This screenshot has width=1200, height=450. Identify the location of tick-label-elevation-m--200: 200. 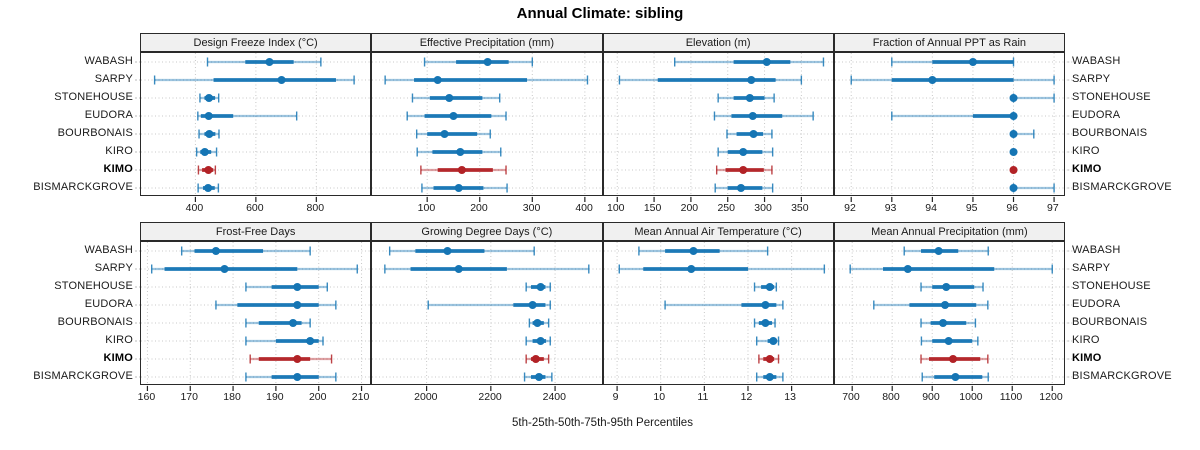
(689, 208).